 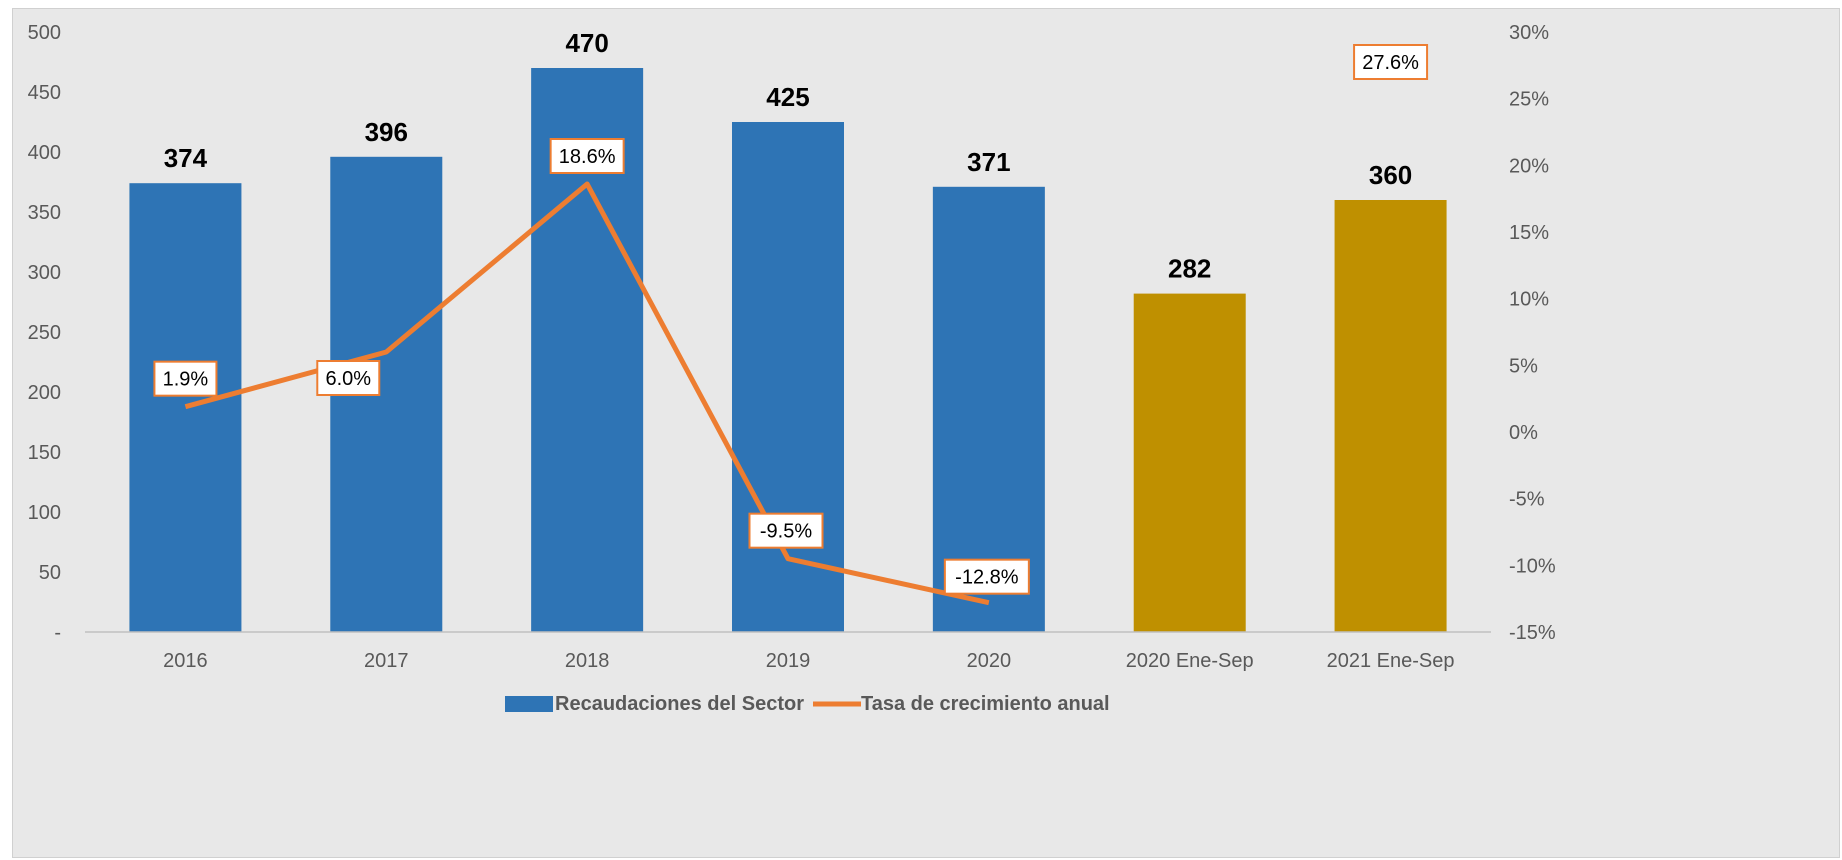 I want to click on left-axis-tick-label: 100, so click(x=44, y=513).